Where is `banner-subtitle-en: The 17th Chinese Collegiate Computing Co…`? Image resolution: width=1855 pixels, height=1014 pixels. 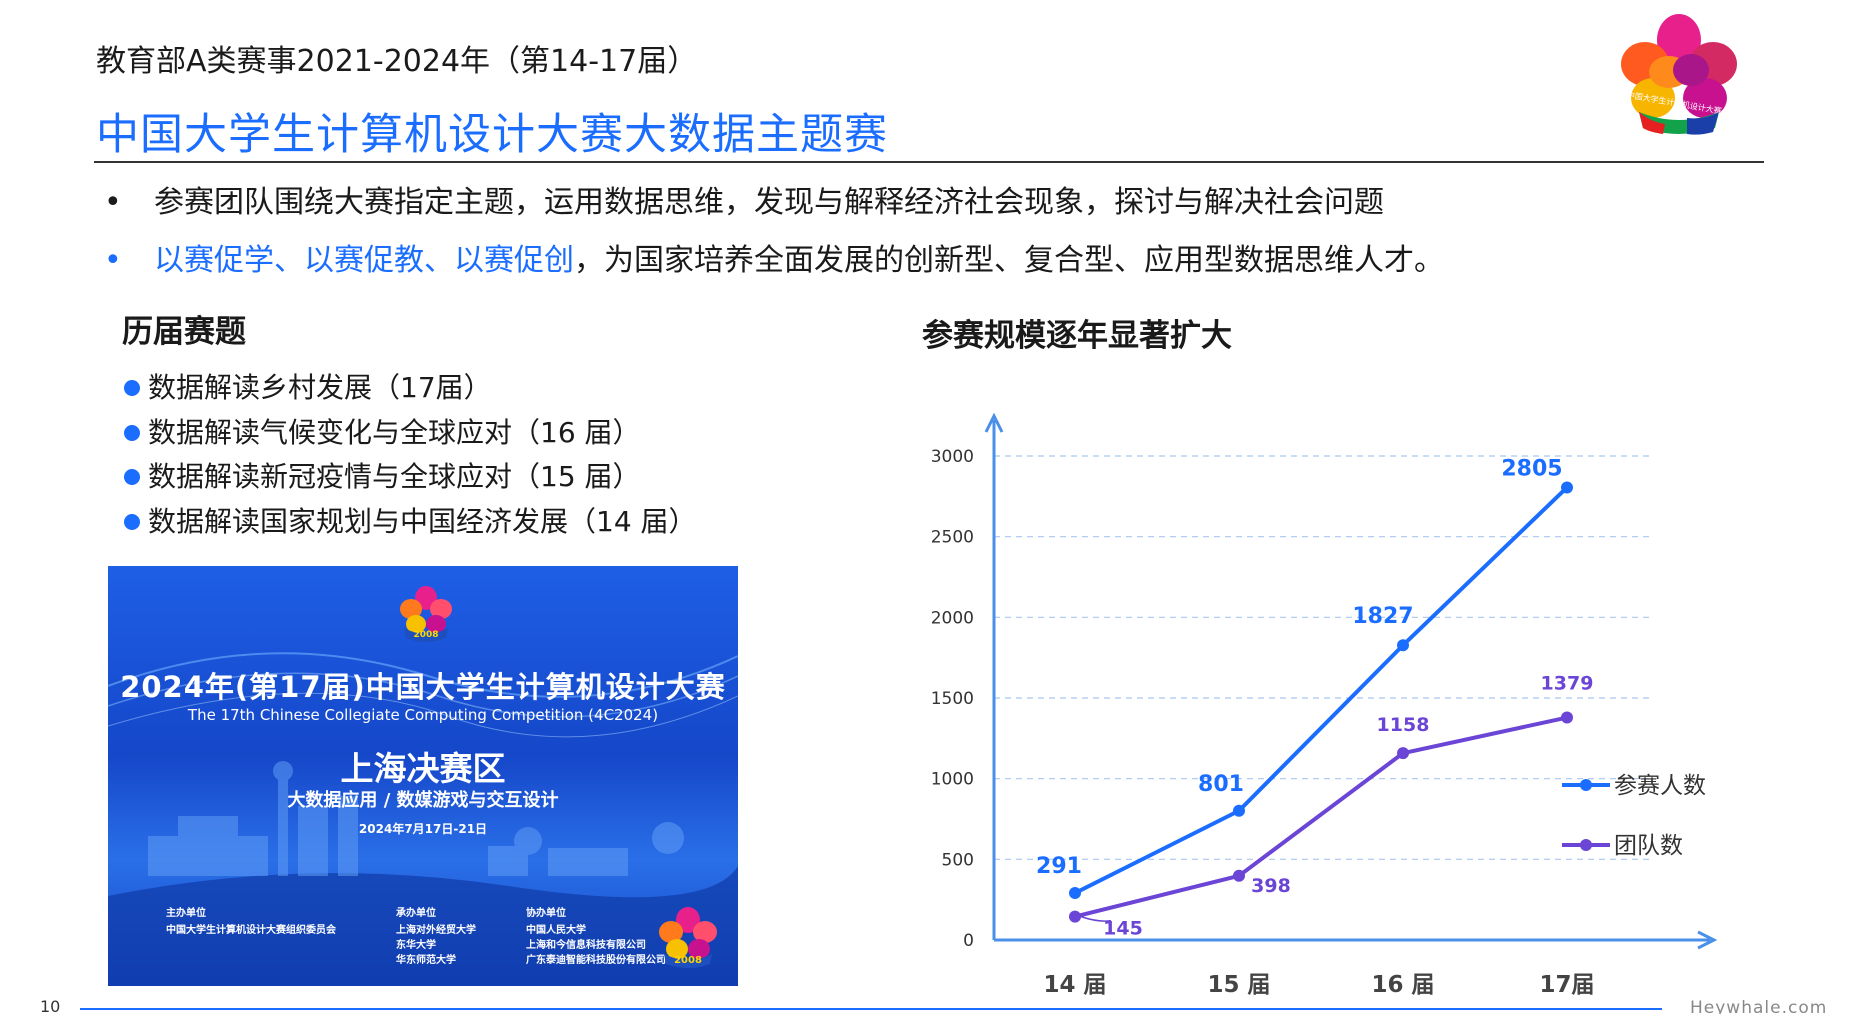
banner-subtitle-en: The 17th Chinese Collegiate Computing Co… is located at coordinates (423, 715).